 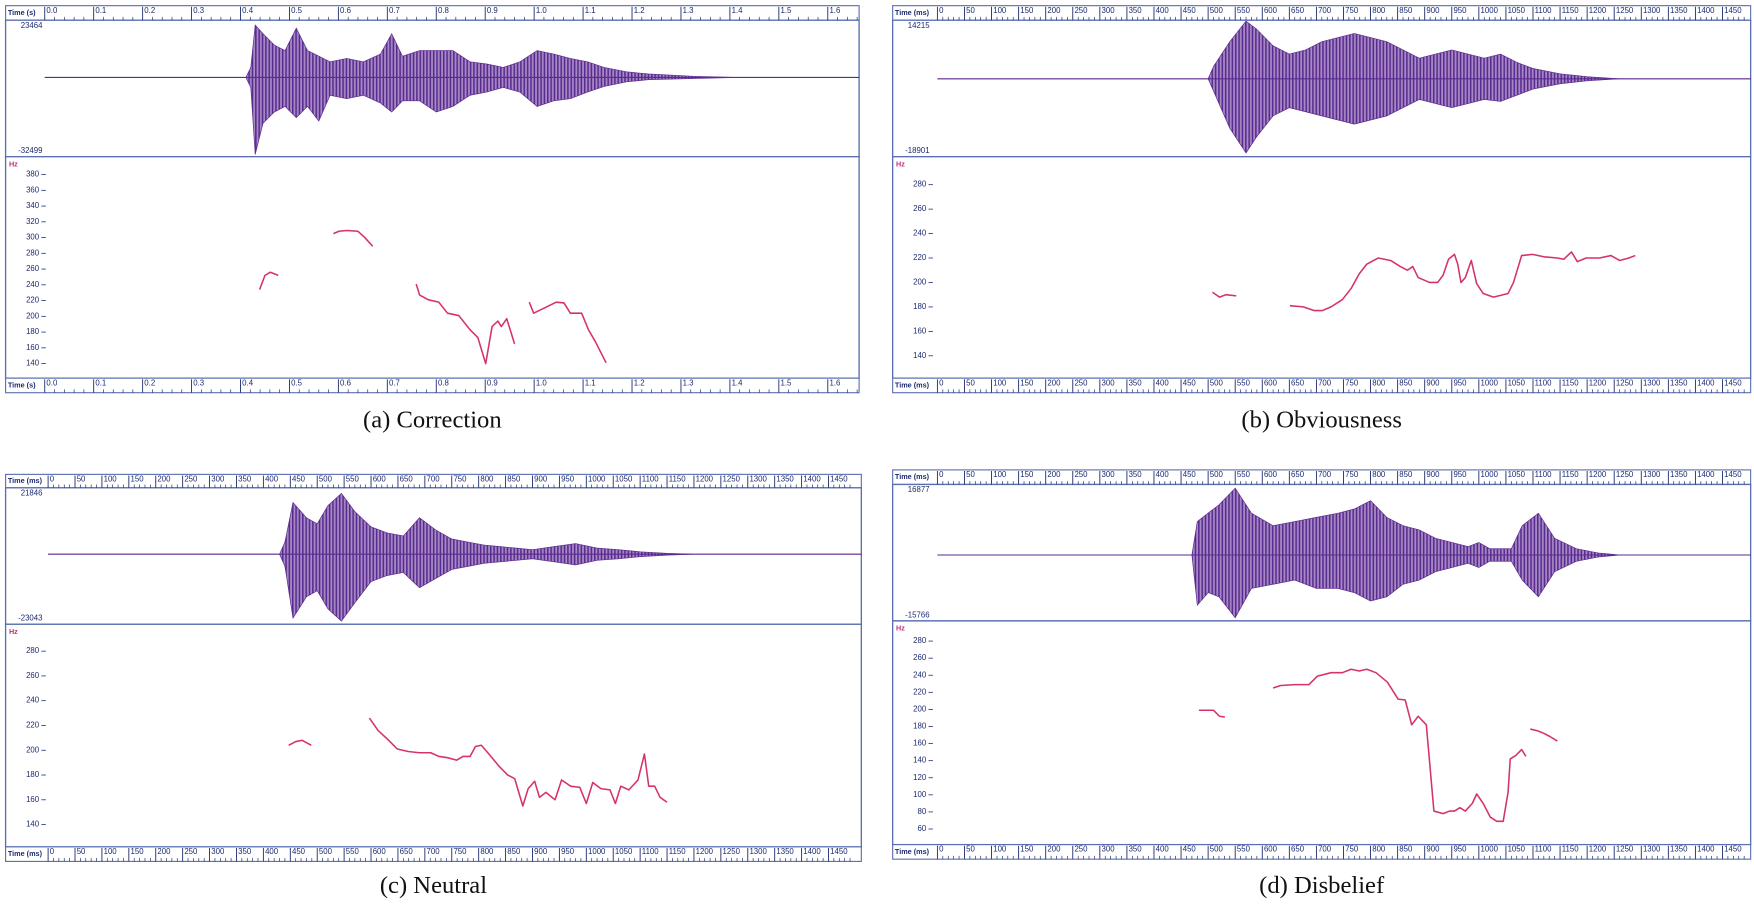 I want to click on x-tick-label: 0.1, so click(x=100, y=382).